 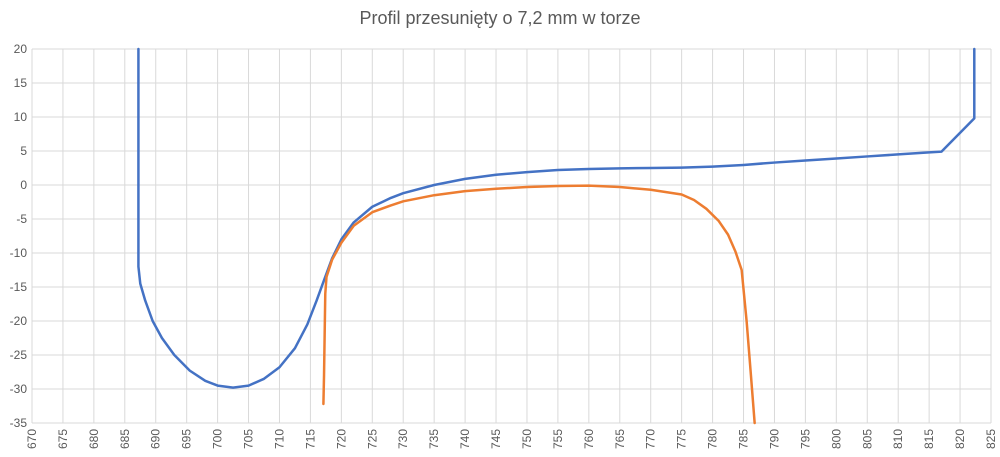 I want to click on y-tick-label: -20, so click(x=19, y=321).